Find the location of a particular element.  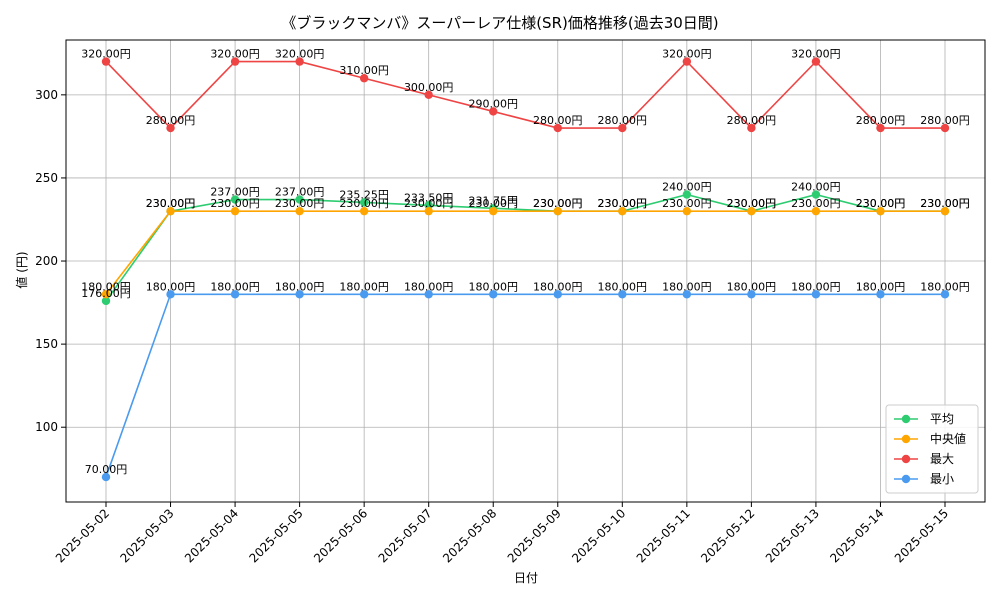

data-label: 310.00円 is located at coordinates (364, 70).